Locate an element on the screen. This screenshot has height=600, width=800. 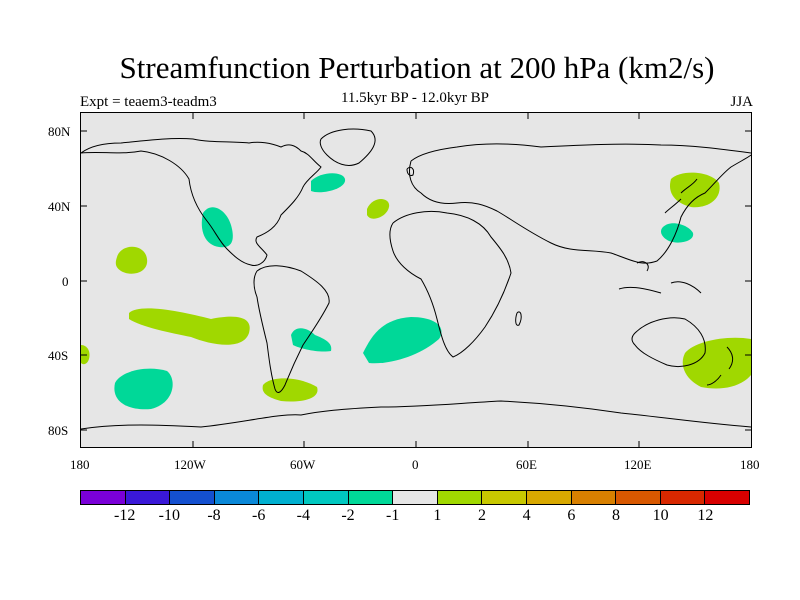
colorbar-label-4: -4 is located at coordinates (303, 515).